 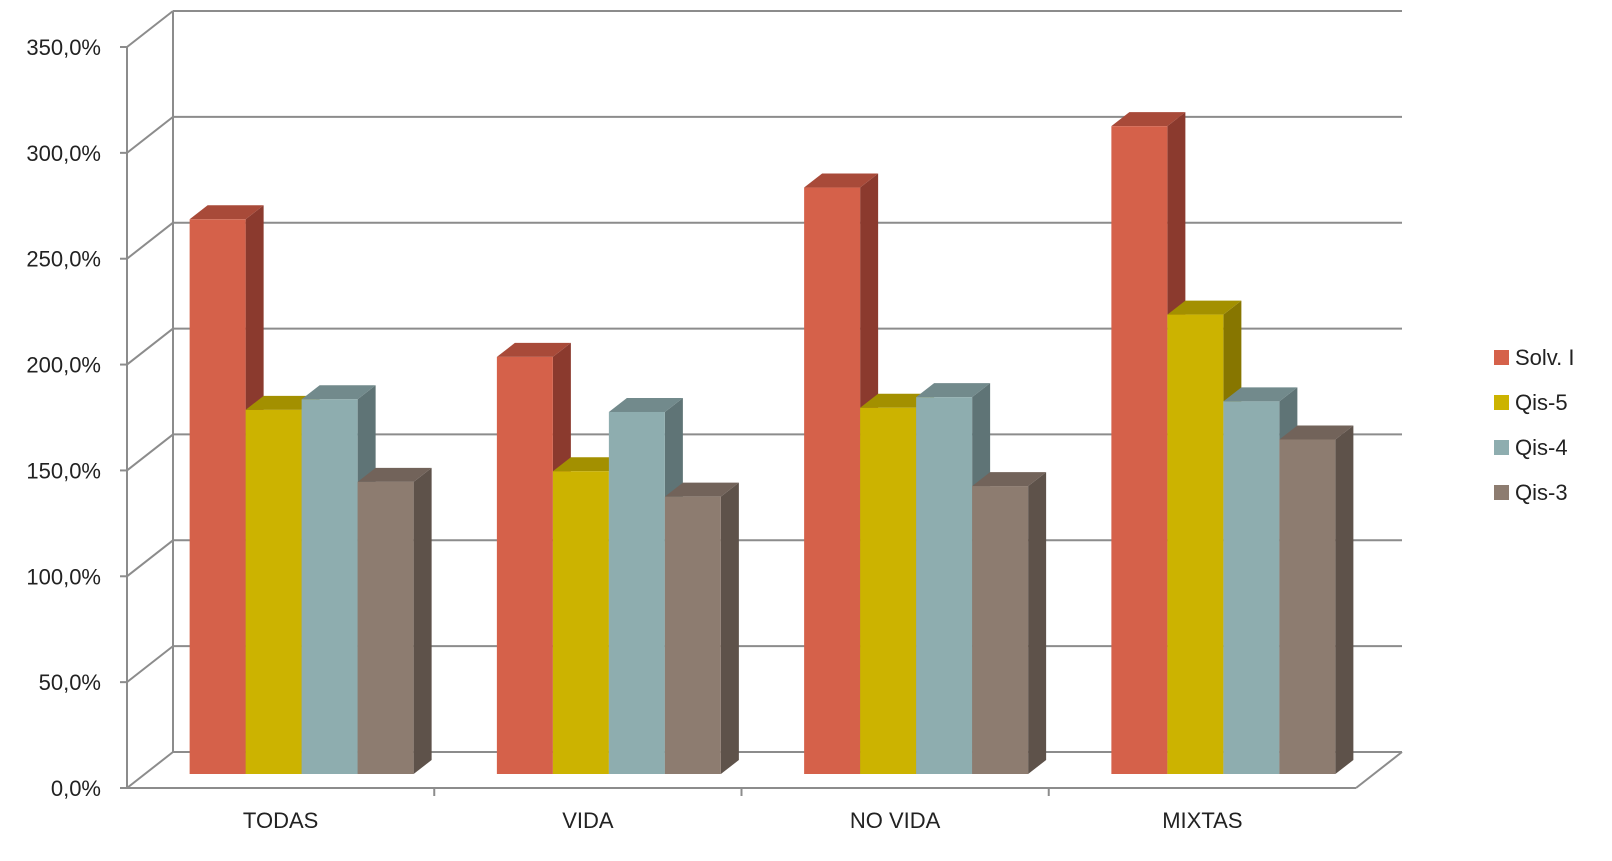 What do you see at coordinates (76, 788) in the screenshot?
I see `y-tick-label: 0,0%` at bounding box center [76, 788].